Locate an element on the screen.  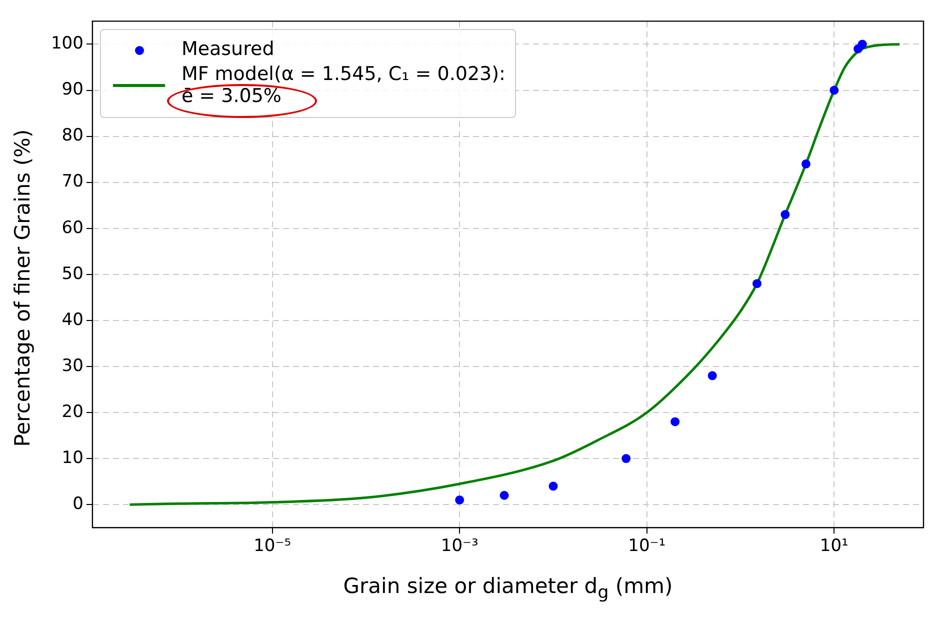
y-tick-label: 60 is located at coordinates (73, 228).